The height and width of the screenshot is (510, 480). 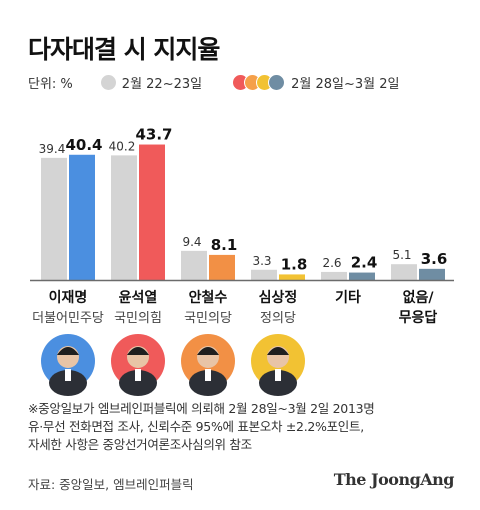 I want to click on note-line-1: ※중앙일보가 엠브레인퍼블릭에 의뢰해 2월 28일~3월 2일 2013명, so click(x=201, y=408).